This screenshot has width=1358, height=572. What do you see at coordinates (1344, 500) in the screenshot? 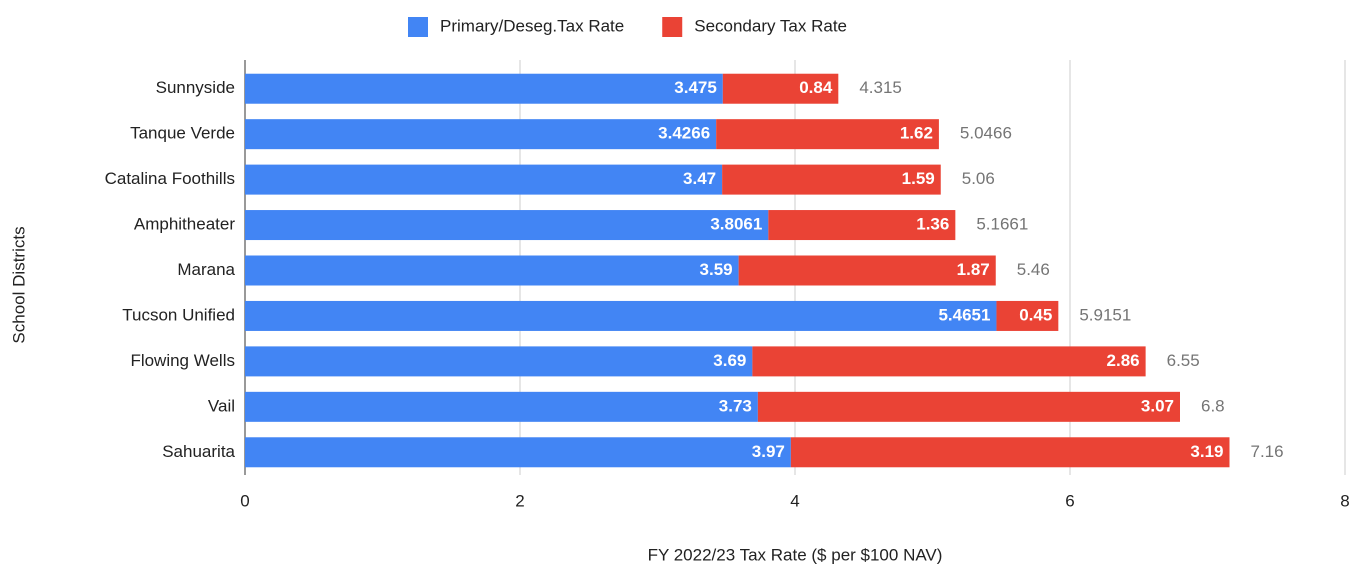
I see `x-tick-label: 8` at bounding box center [1344, 500].